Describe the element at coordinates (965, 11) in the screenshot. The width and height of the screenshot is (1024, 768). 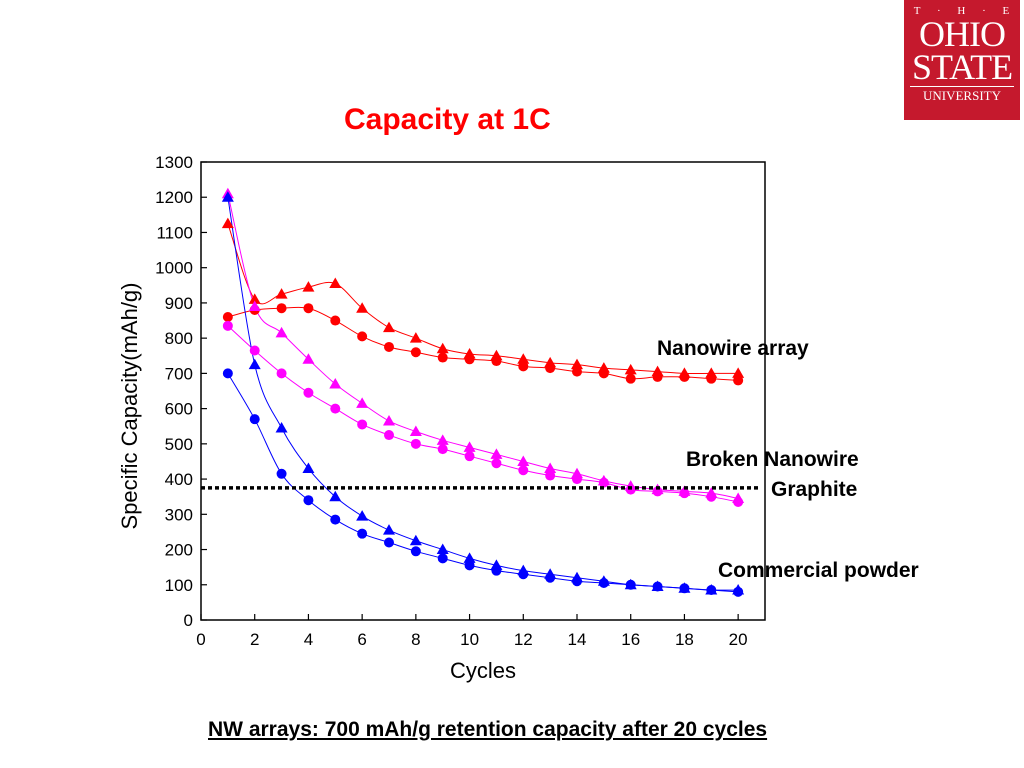
I see `logo-line-the: T · H · E` at that location.